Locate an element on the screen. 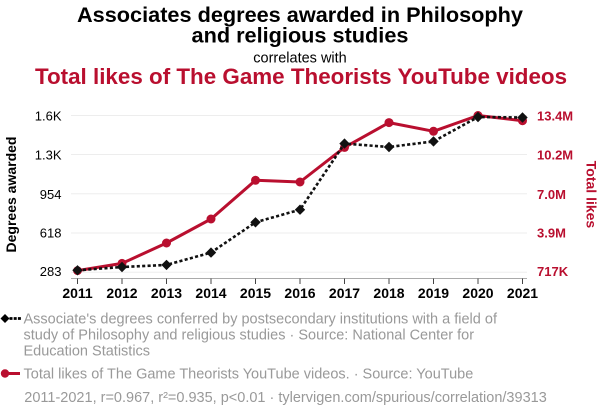  svg-text: 2014 is located at coordinates (210, 293).